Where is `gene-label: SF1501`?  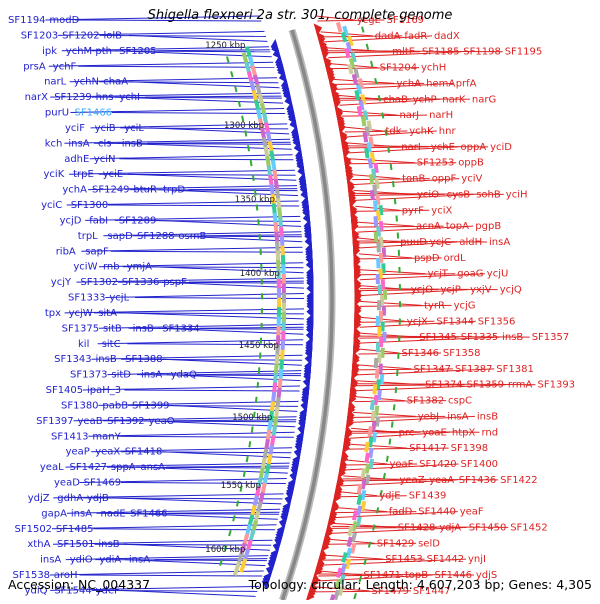 gene-label: SF1501 is located at coordinates (76, 544).